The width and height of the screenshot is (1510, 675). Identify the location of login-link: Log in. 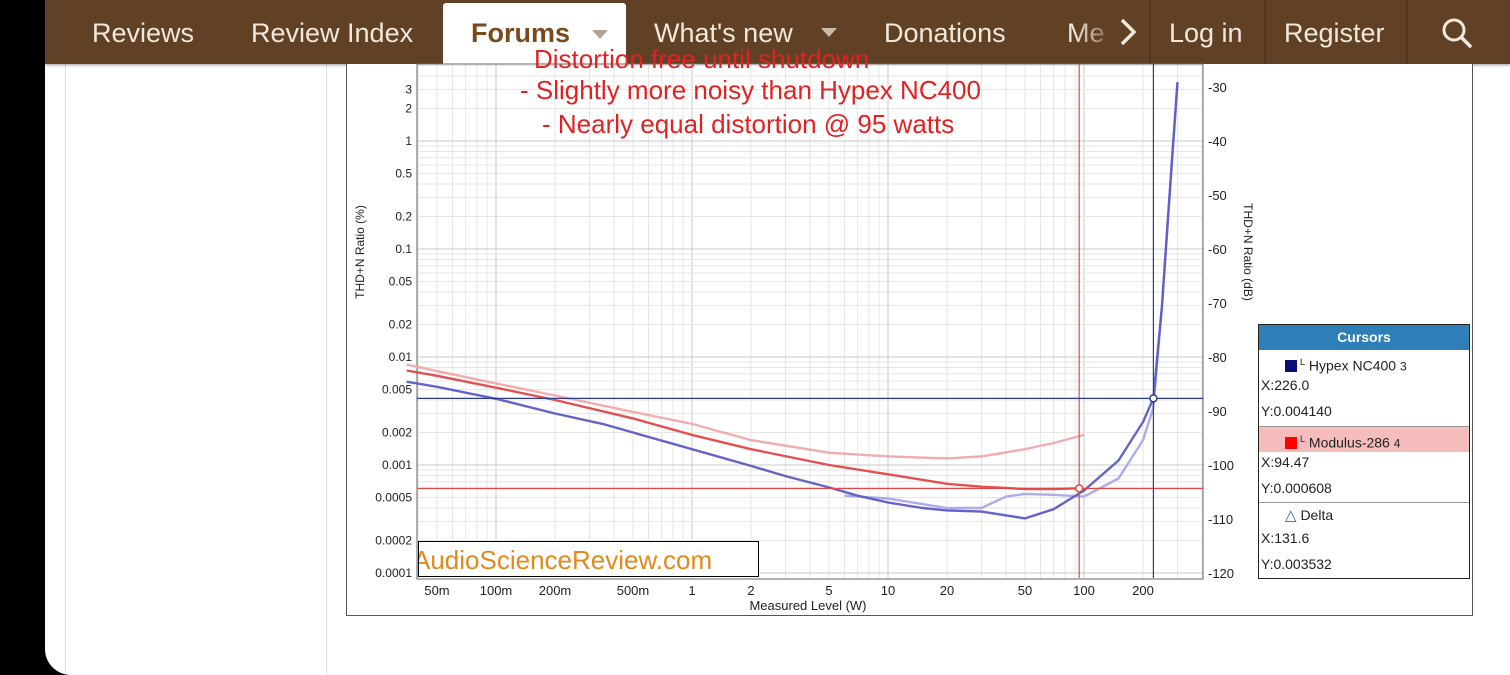
(1206, 32).